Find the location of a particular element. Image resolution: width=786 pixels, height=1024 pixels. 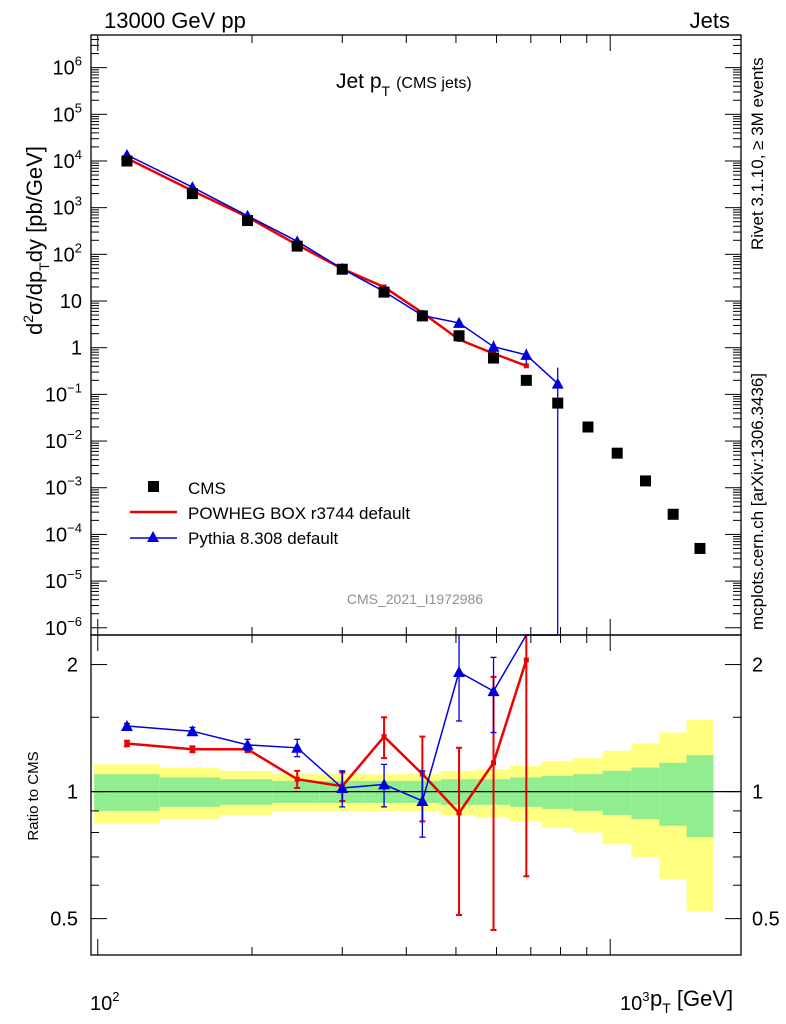

main-y-tick-label: 10⁻¹ is located at coordinates (63, 393).